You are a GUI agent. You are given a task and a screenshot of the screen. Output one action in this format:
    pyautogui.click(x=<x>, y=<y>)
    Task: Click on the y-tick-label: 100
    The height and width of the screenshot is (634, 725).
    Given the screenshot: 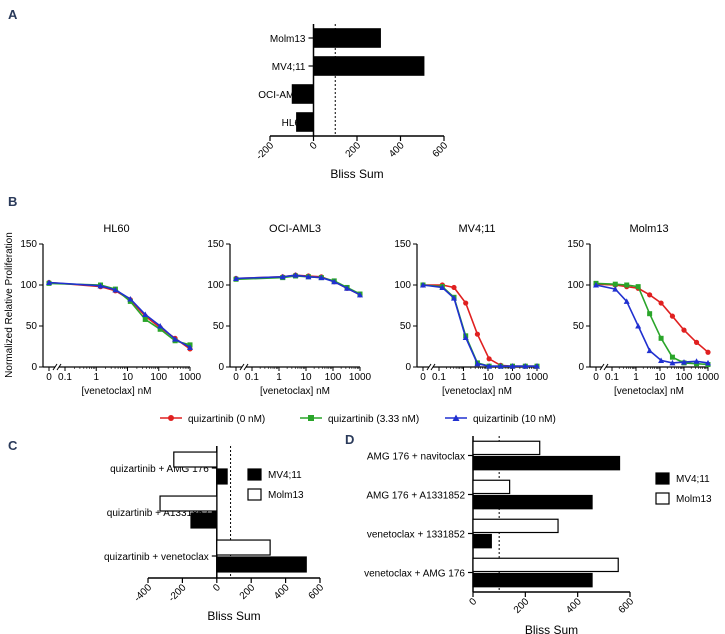 What is the action you would take?
    pyautogui.click(x=402, y=285)
    